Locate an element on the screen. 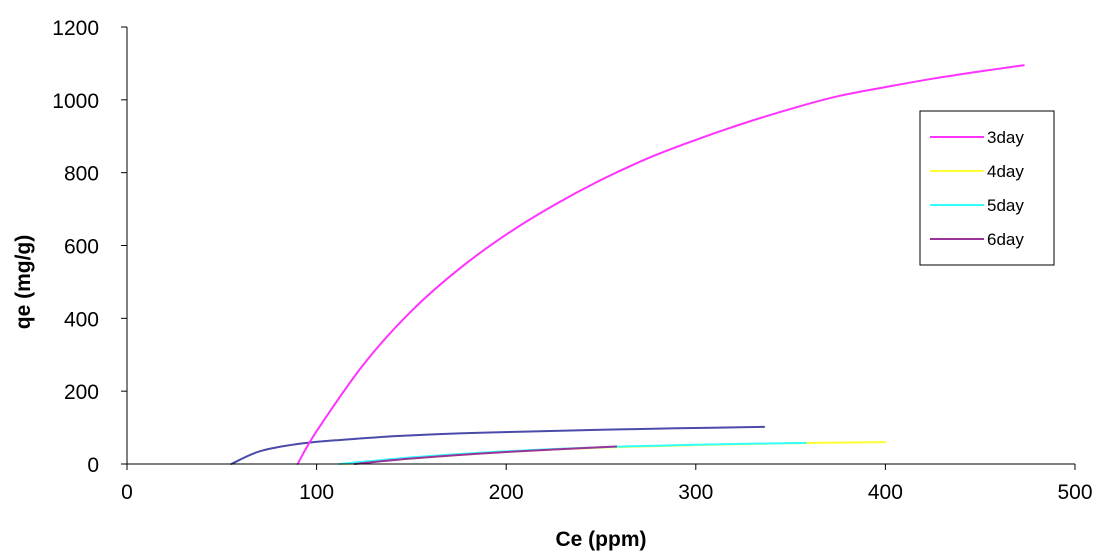  legend-label-6day: 6day is located at coordinates (1005, 239).